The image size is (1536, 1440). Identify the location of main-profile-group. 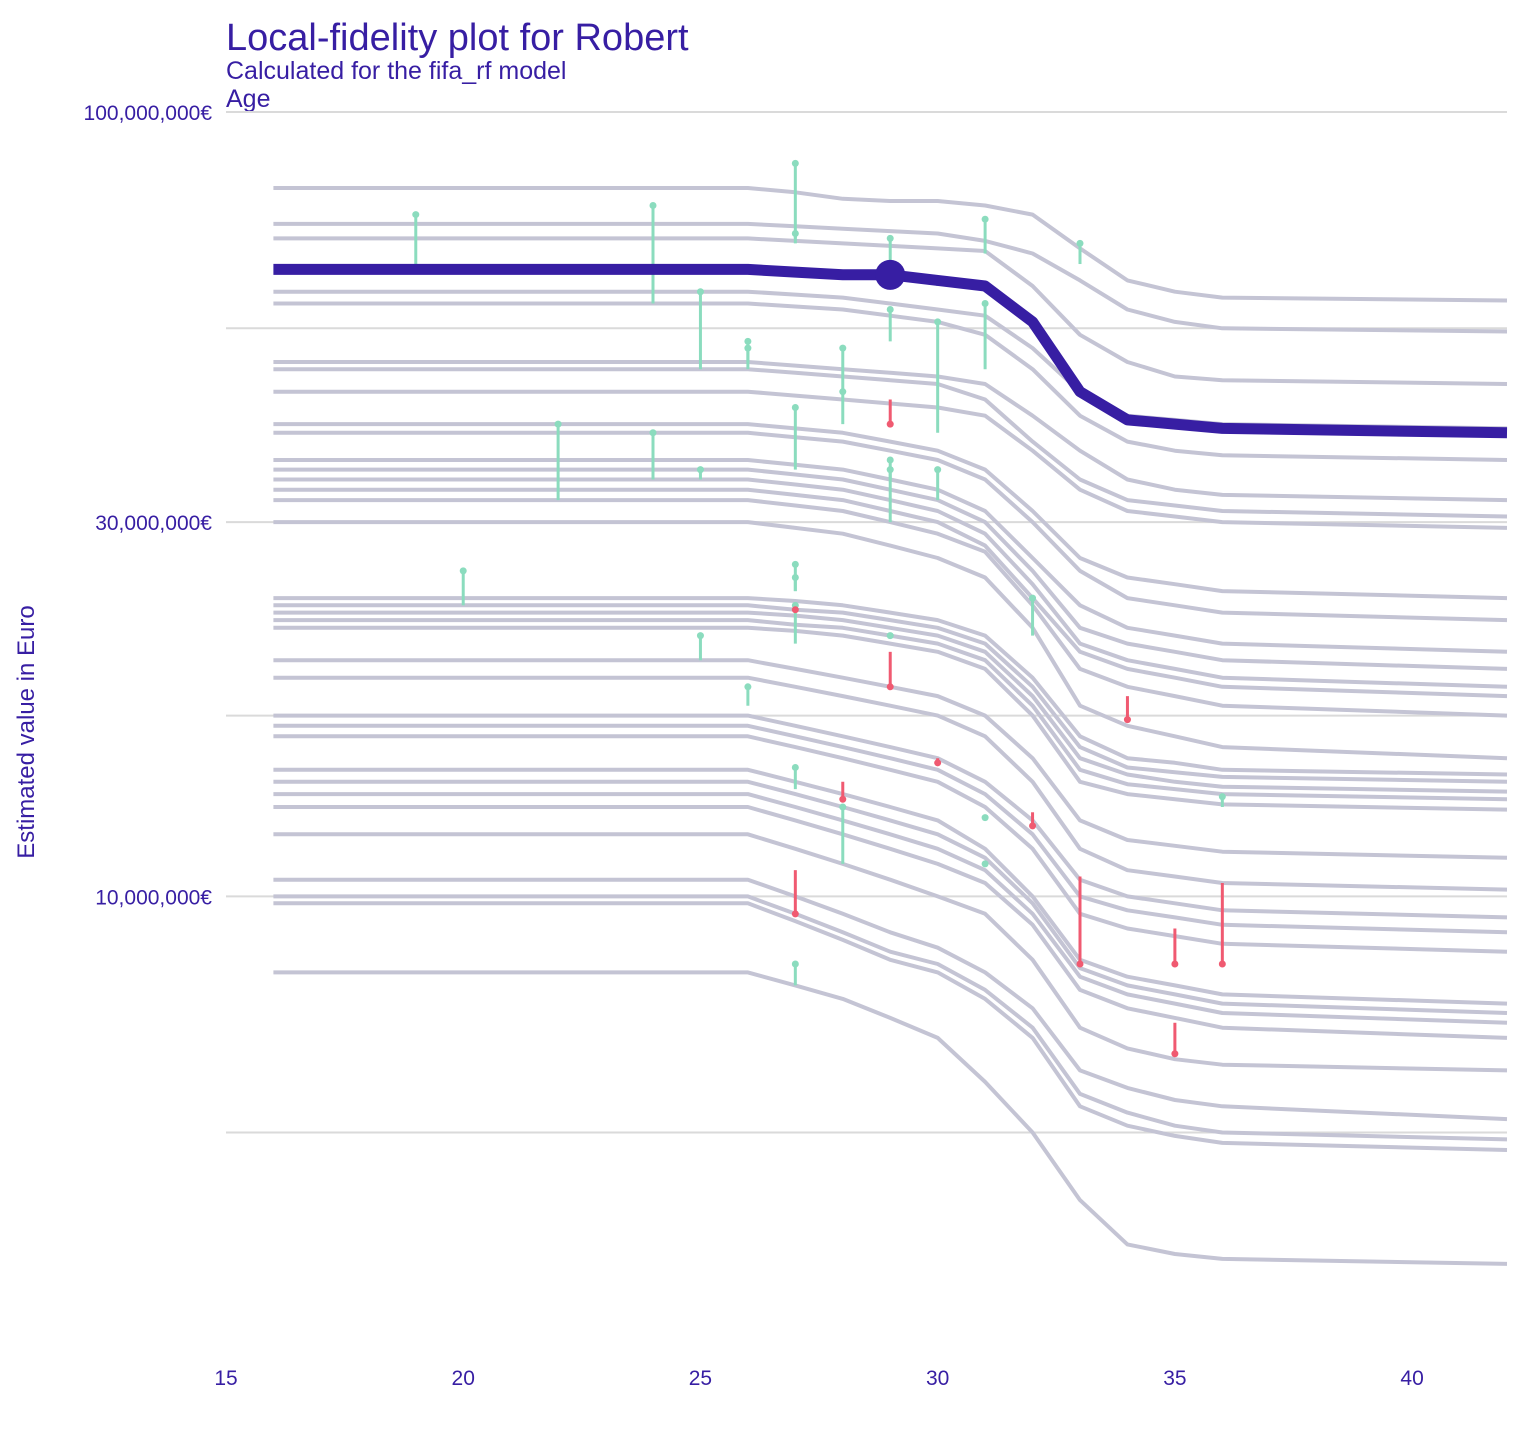
(890, 349).